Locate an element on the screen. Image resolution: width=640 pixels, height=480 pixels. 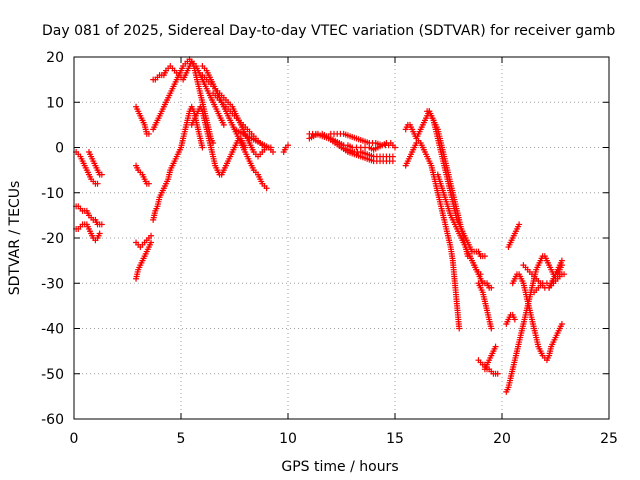
series-s20 is located at coordinates (359, 139).